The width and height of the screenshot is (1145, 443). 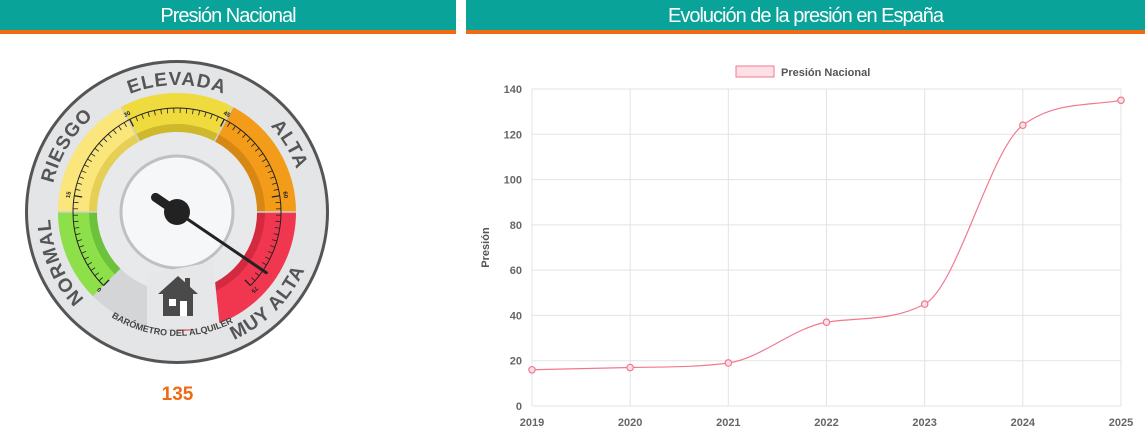 What do you see at coordinates (630, 423) in the screenshot?
I see `x-tick-label: 2020` at bounding box center [630, 423].